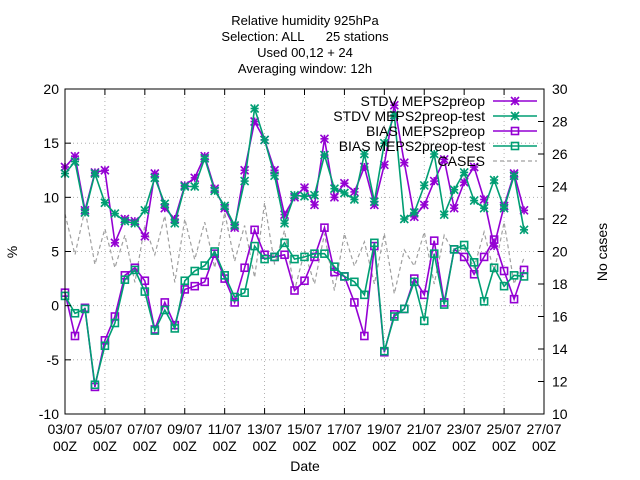 Image resolution: width=640 pixels, height=480 pixels. What do you see at coordinates (560, 122) in the screenshot?
I see `y2-tick-label: 28` at bounding box center [560, 122].